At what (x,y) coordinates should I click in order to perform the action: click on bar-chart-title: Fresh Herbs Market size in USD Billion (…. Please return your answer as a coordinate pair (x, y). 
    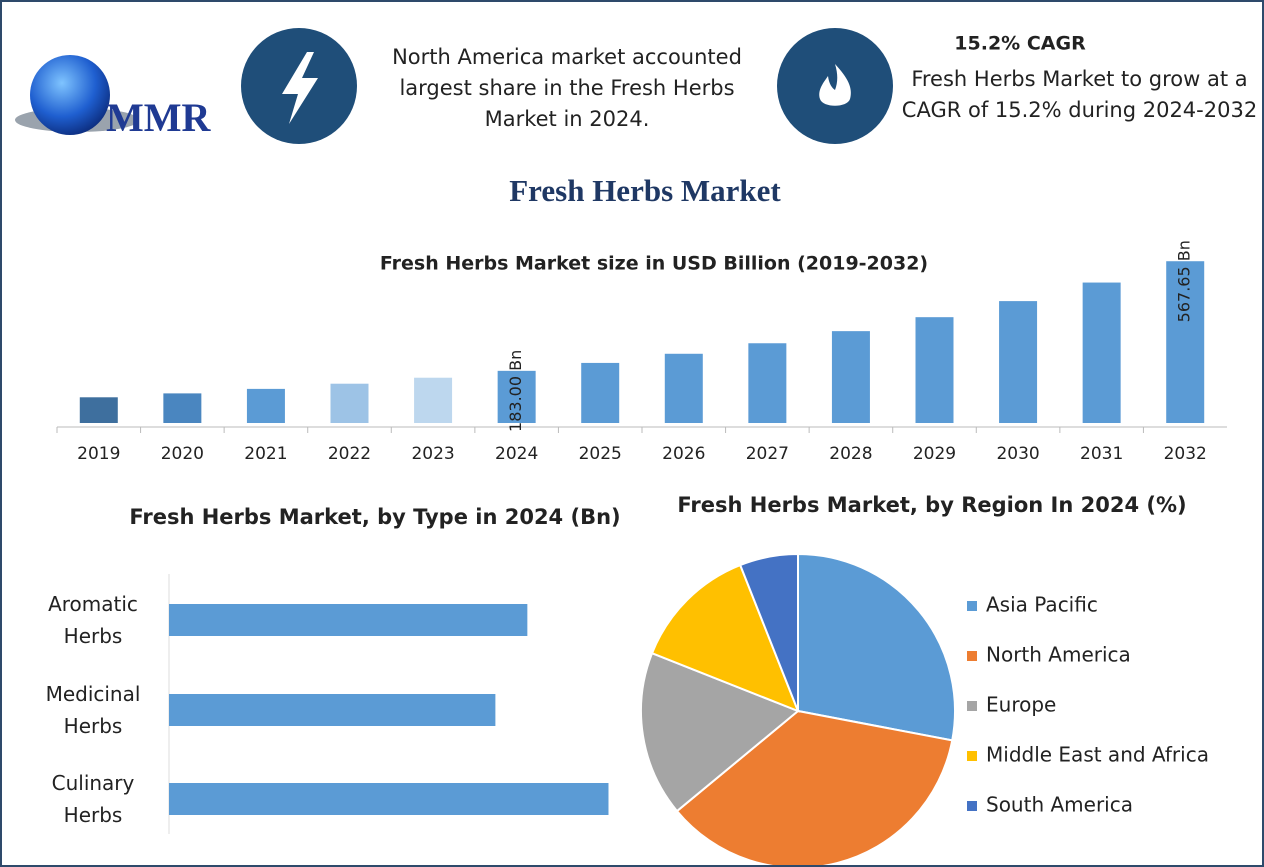
    Looking at the image, I should click on (654, 264).